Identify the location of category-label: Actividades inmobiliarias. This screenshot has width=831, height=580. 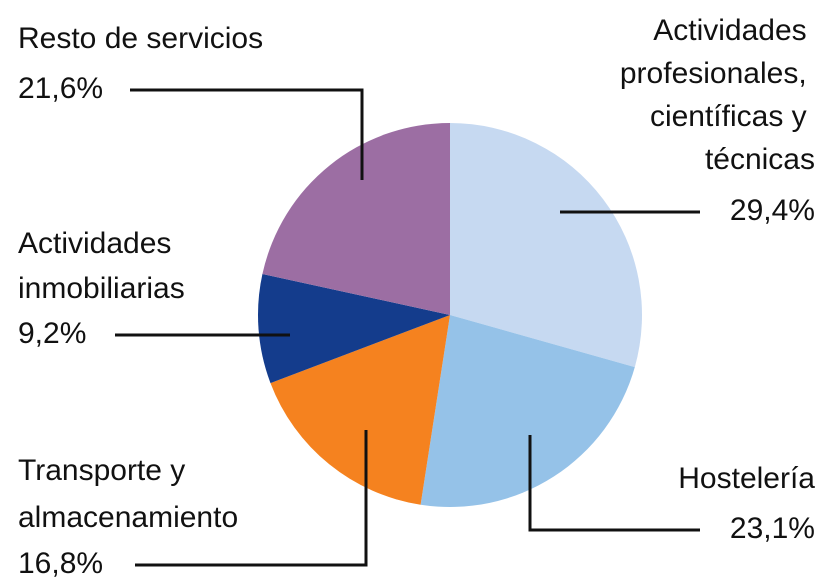
(101, 266).